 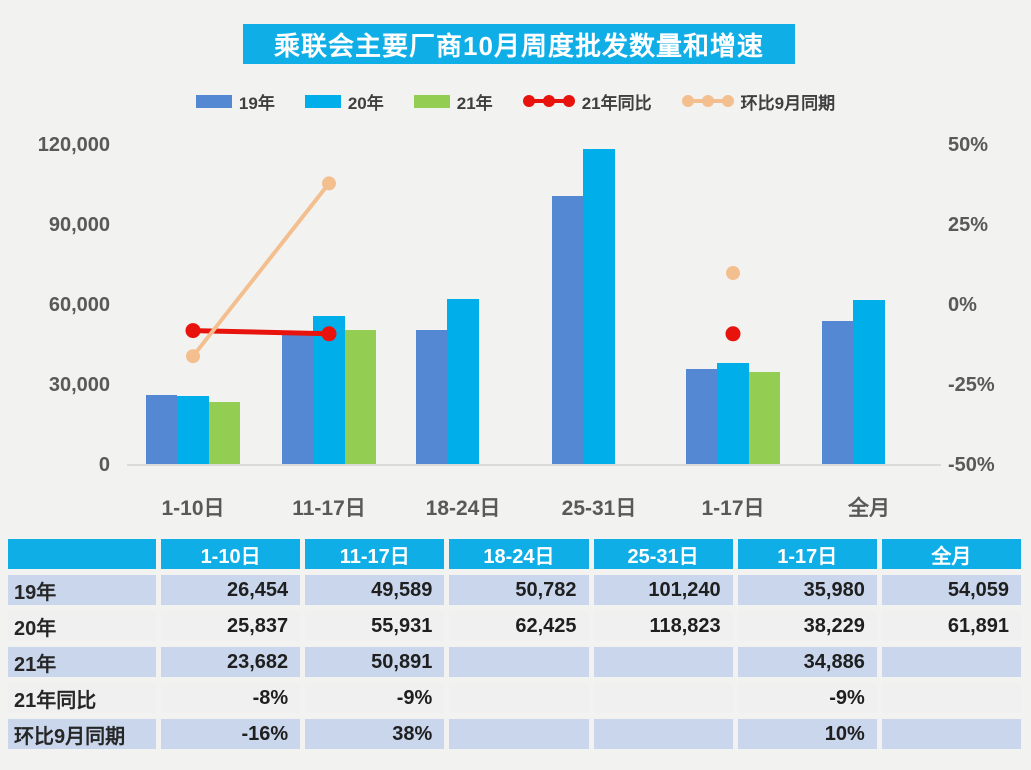 I want to click on chart-title: 乘联会主要厂商10月周度批发数量和增速, so click(x=519, y=44).